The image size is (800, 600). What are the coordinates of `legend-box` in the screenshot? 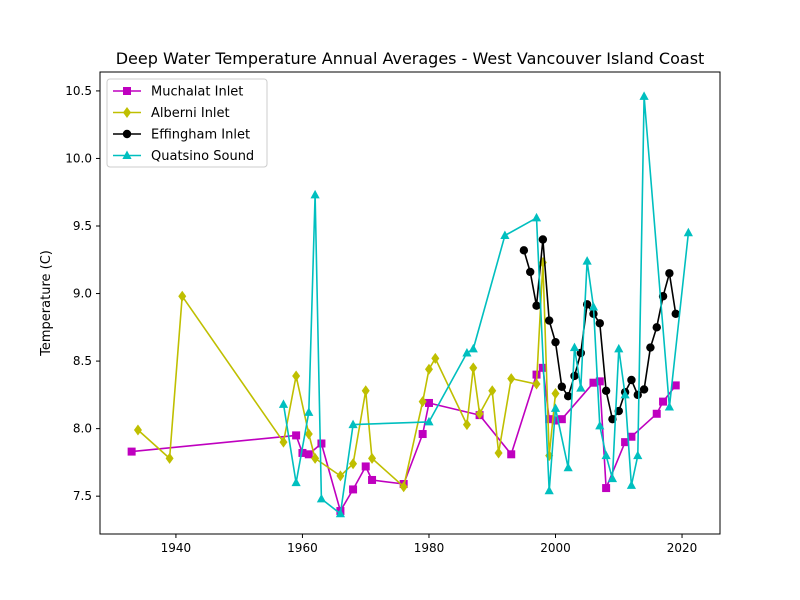 It's located at (187, 123).